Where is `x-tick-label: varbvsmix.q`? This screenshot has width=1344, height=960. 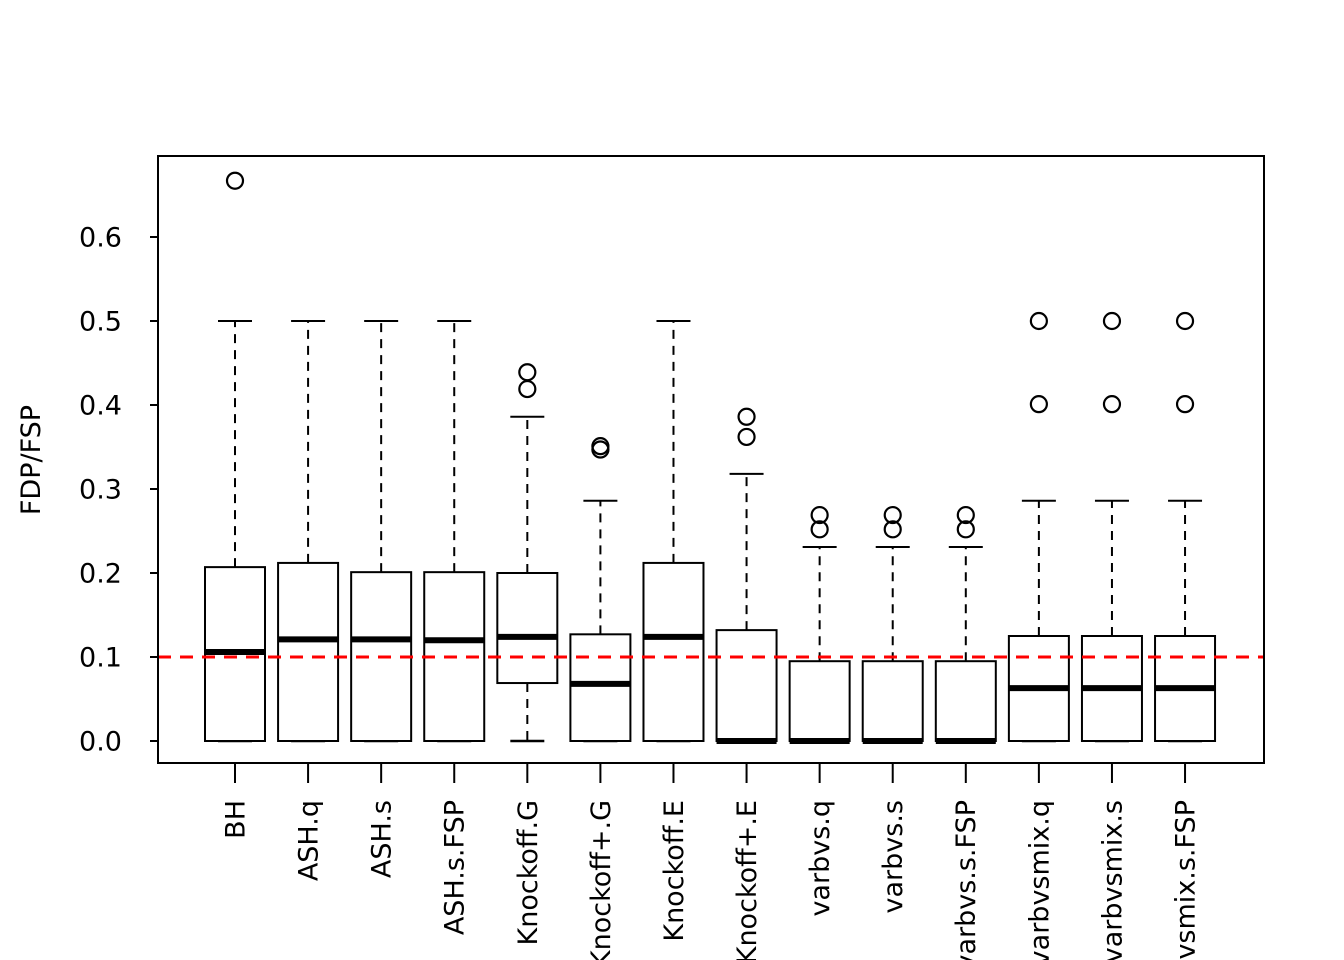
x-tick-label: varbvsmix.q is located at coordinates (1039, 880).